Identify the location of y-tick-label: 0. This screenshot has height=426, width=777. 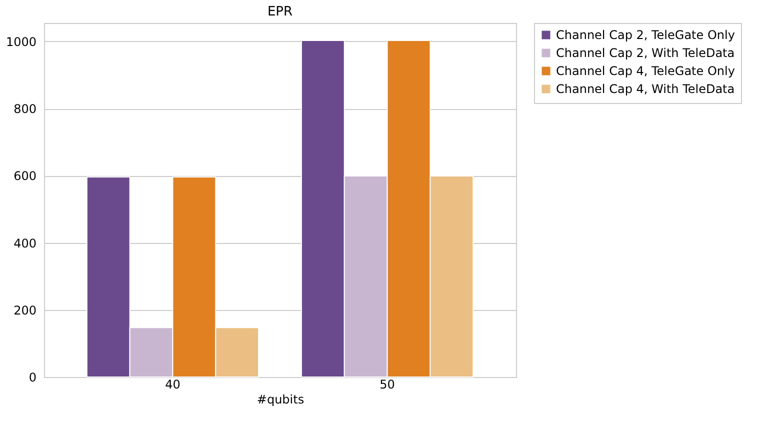
(32, 377).